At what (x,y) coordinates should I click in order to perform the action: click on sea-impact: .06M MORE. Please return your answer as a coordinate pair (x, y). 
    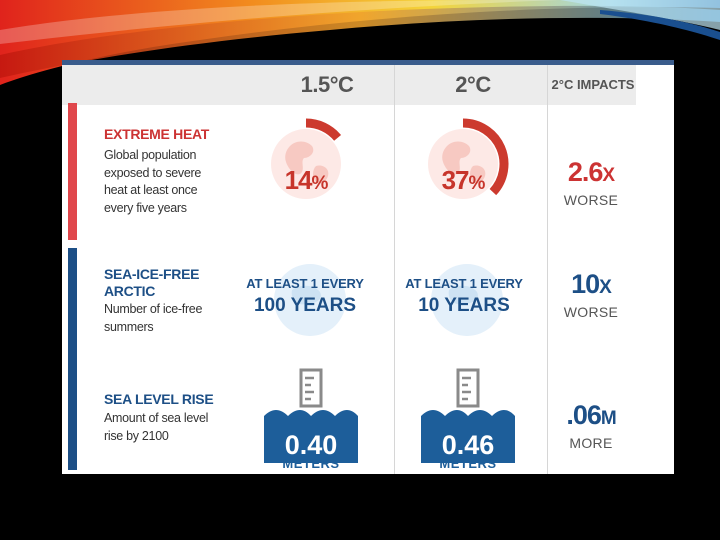
    Looking at the image, I should click on (591, 426).